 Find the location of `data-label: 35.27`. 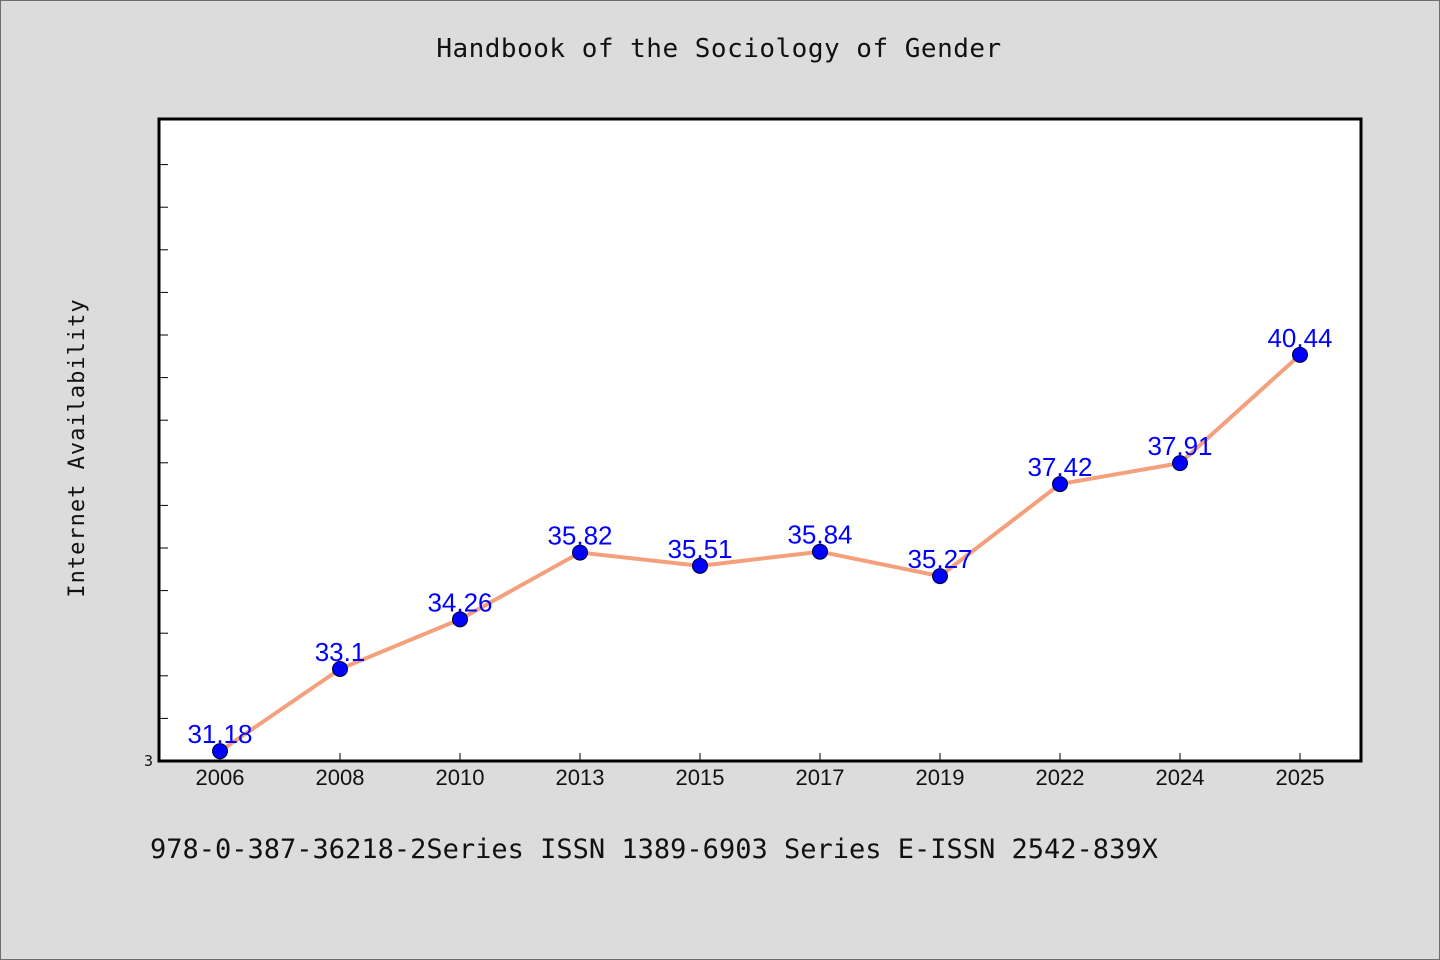

data-label: 35.27 is located at coordinates (939, 559).